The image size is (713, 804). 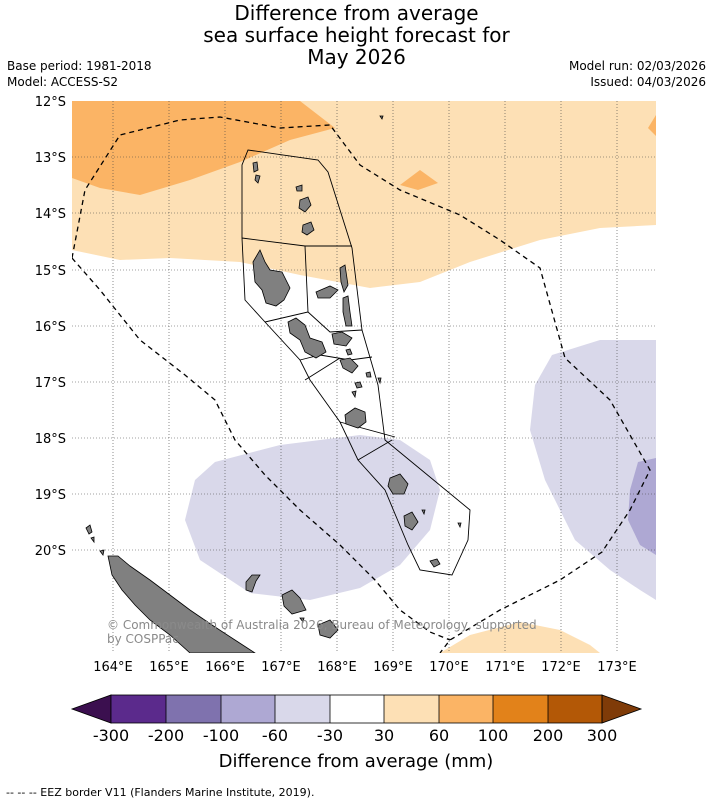 I want to click on lat-label: 18°S, so click(x=50, y=439).